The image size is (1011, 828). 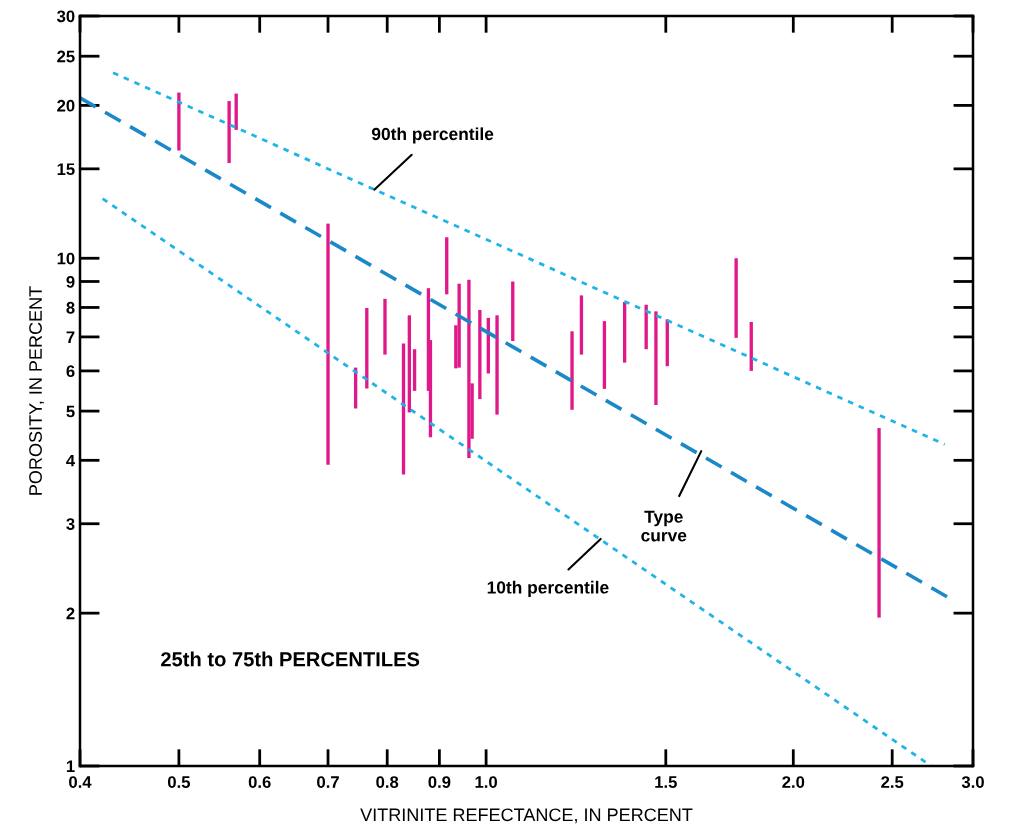 What do you see at coordinates (259, 782) in the screenshot?
I see `x-tick-label: 0.6` at bounding box center [259, 782].